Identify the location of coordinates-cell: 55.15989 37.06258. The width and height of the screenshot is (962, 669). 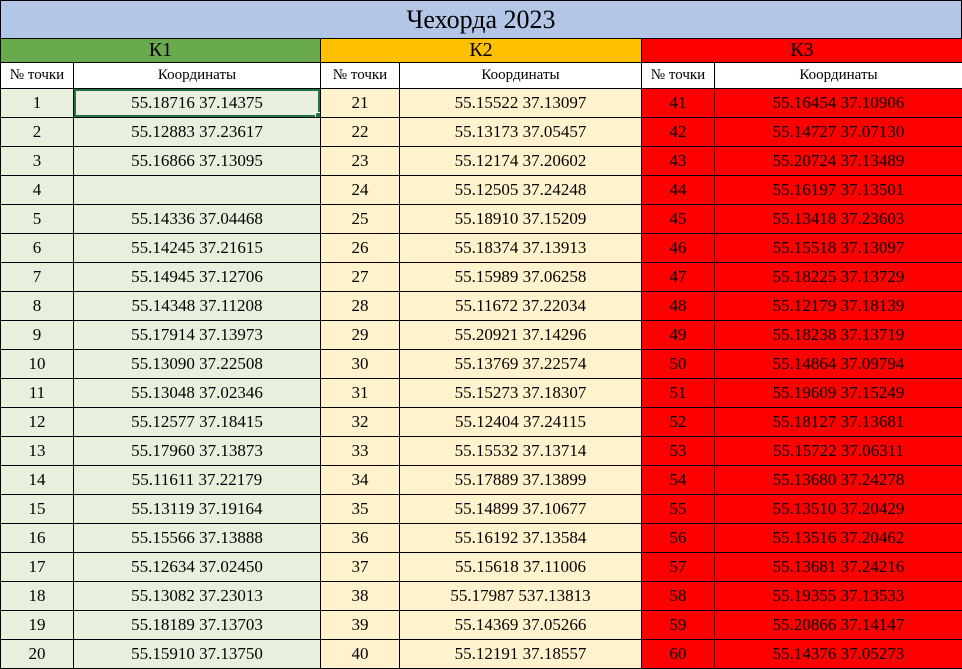
(520, 277).